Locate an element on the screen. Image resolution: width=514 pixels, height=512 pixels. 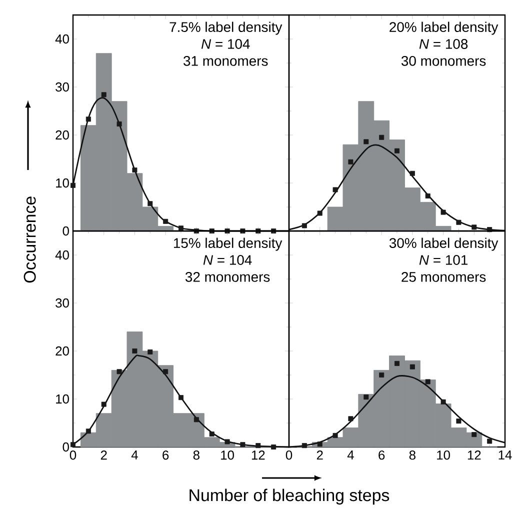
annotation: 20% label density is located at coordinates (444, 28).